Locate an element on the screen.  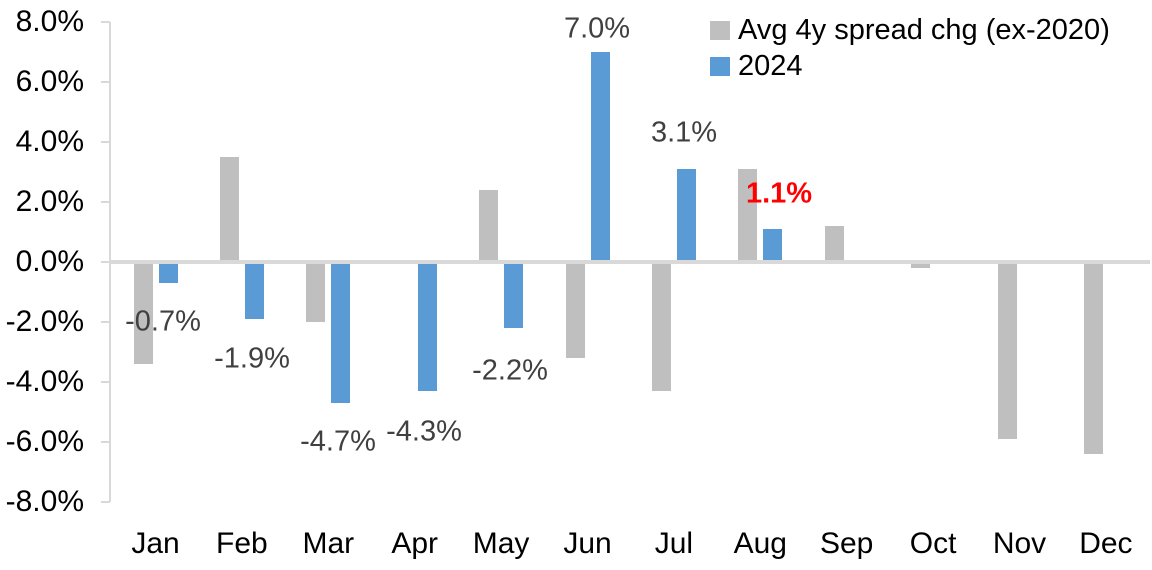
y-axis-tick-label: 6.0% is located at coordinates (49, 81).